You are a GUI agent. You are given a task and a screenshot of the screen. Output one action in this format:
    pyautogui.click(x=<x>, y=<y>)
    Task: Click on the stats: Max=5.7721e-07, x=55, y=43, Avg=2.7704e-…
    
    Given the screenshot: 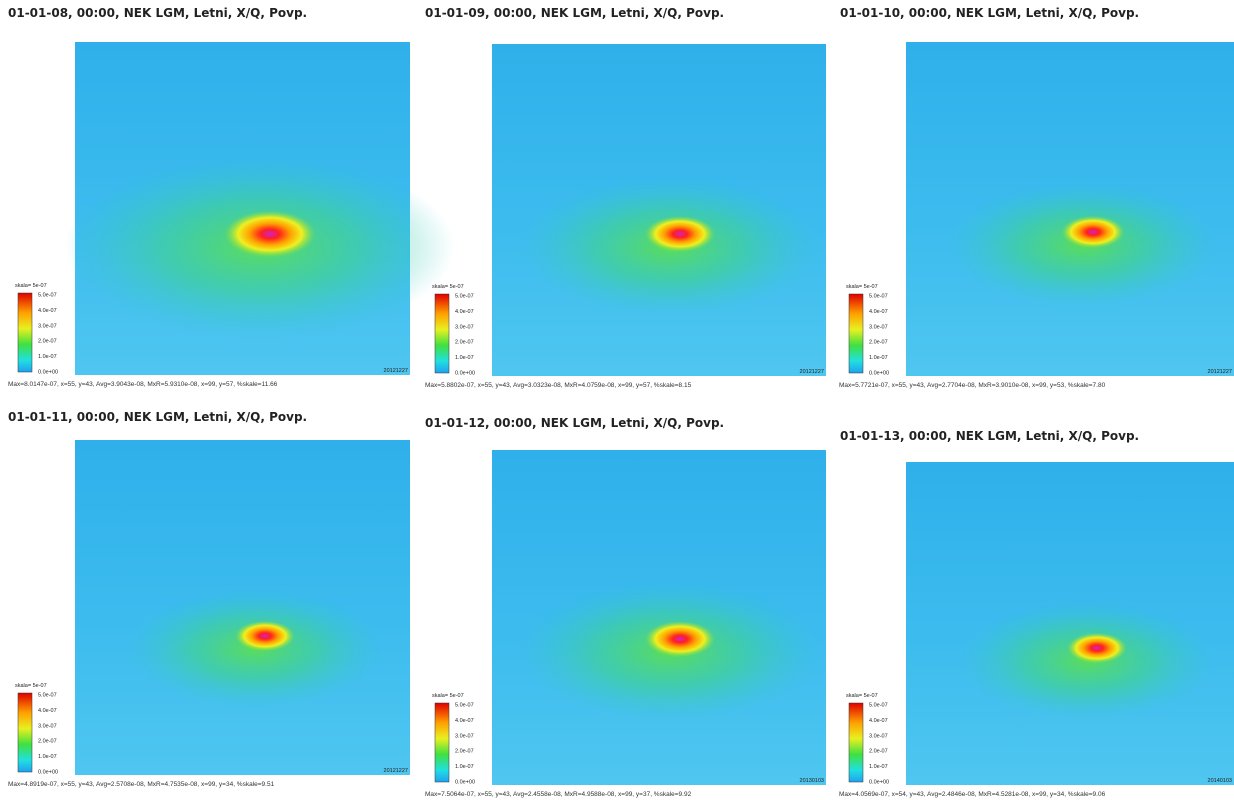 What is the action you would take?
    pyautogui.click(x=972, y=385)
    